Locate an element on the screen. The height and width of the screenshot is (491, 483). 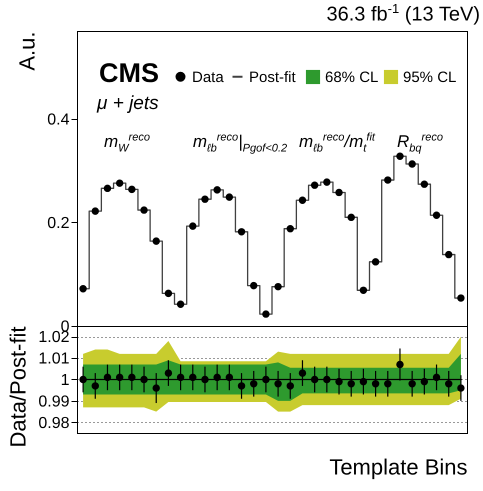
legend-label: 95% CL is located at coordinates (429, 77).